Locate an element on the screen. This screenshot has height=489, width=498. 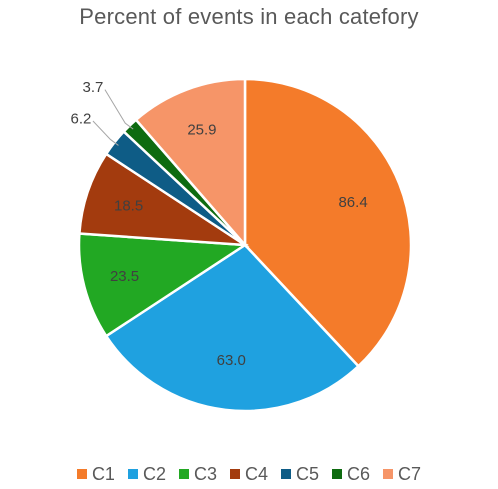
leader-line-c6 is located at coordinates (119, 109).